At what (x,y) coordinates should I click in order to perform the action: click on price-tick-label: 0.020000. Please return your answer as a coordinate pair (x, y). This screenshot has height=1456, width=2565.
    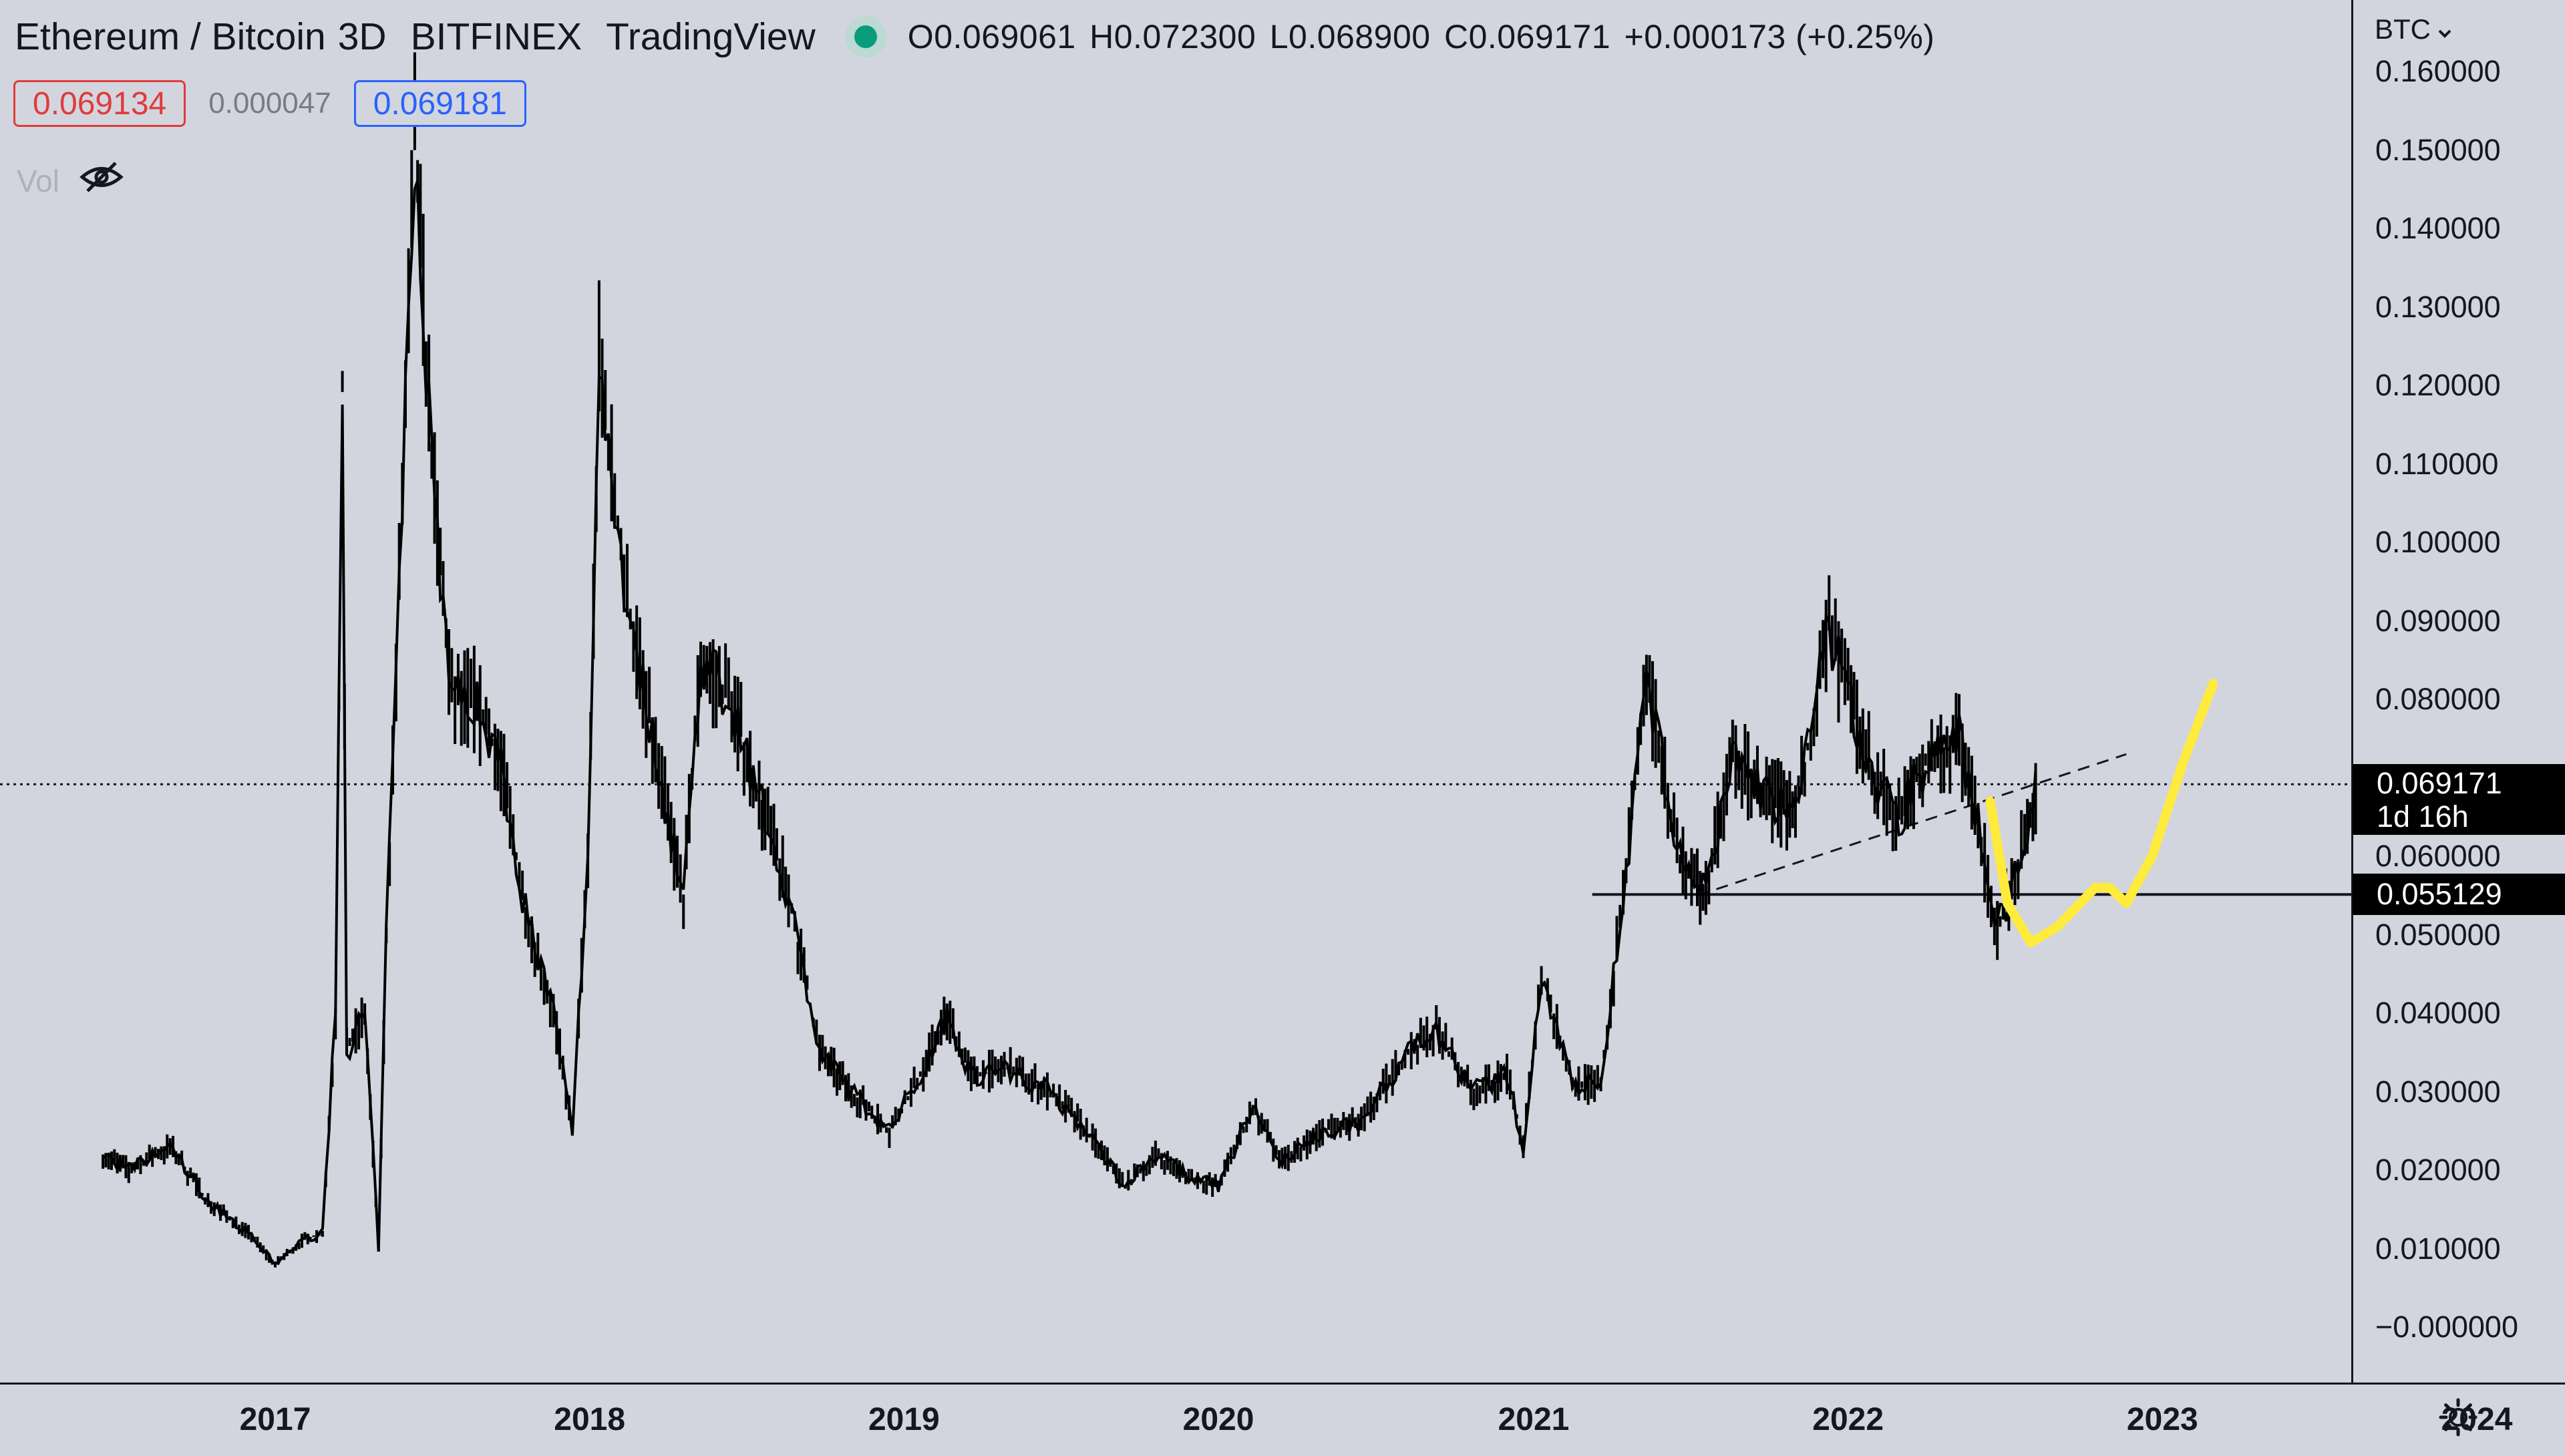
    Looking at the image, I should click on (2438, 1170).